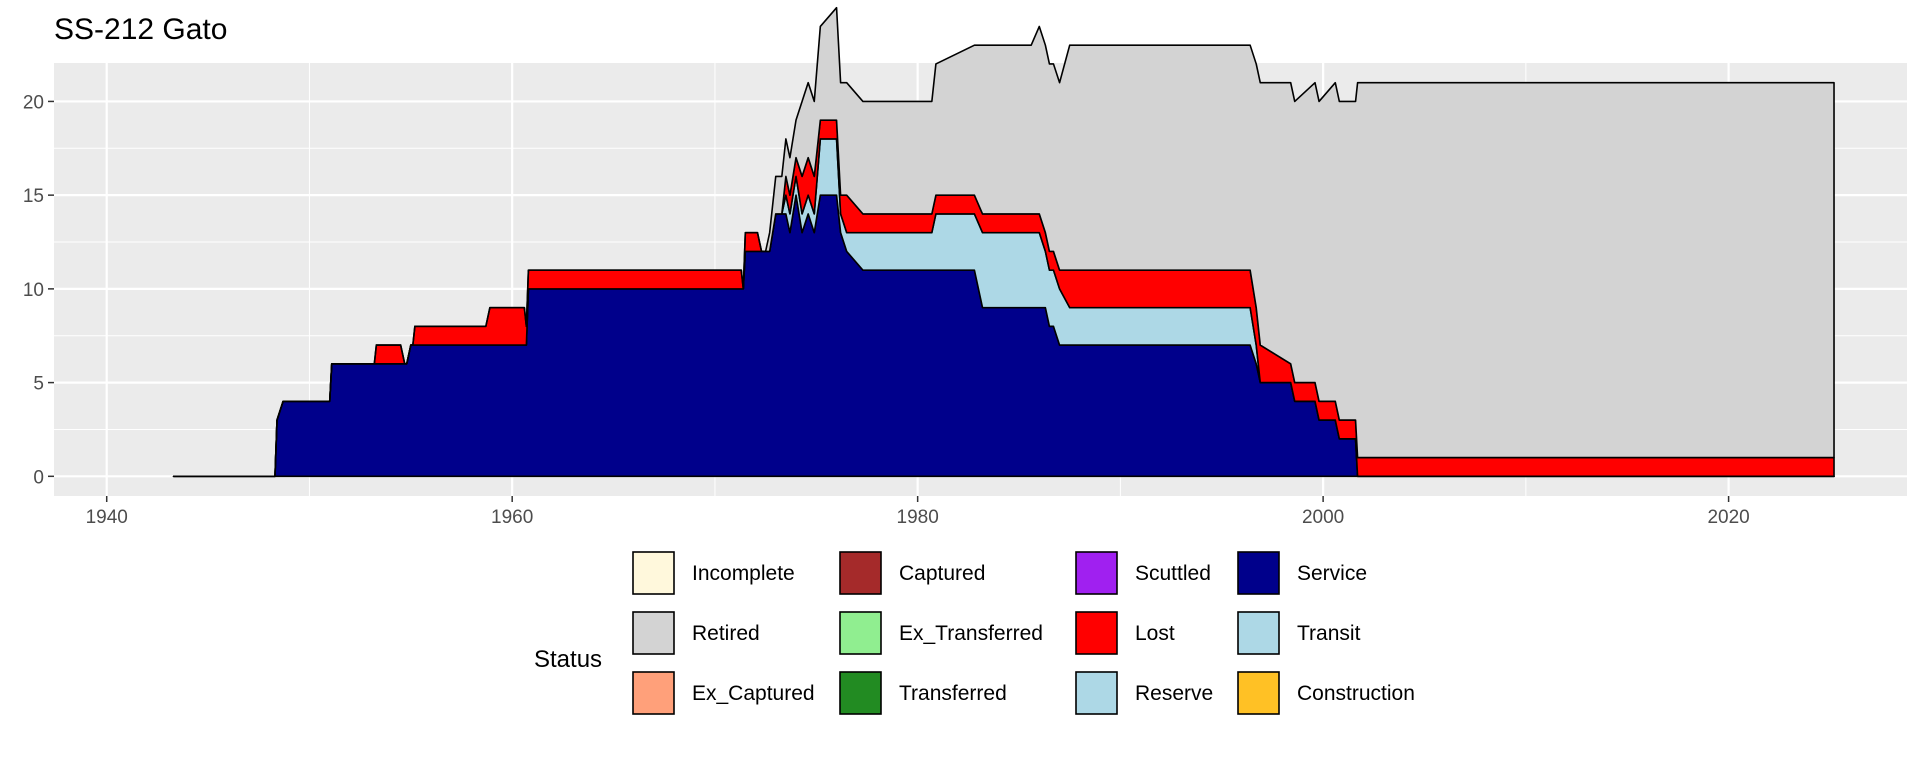 The width and height of the screenshot is (1920, 773). Describe the element at coordinates (860, 633) in the screenshot. I see `legend-key-ex-transferred` at that location.